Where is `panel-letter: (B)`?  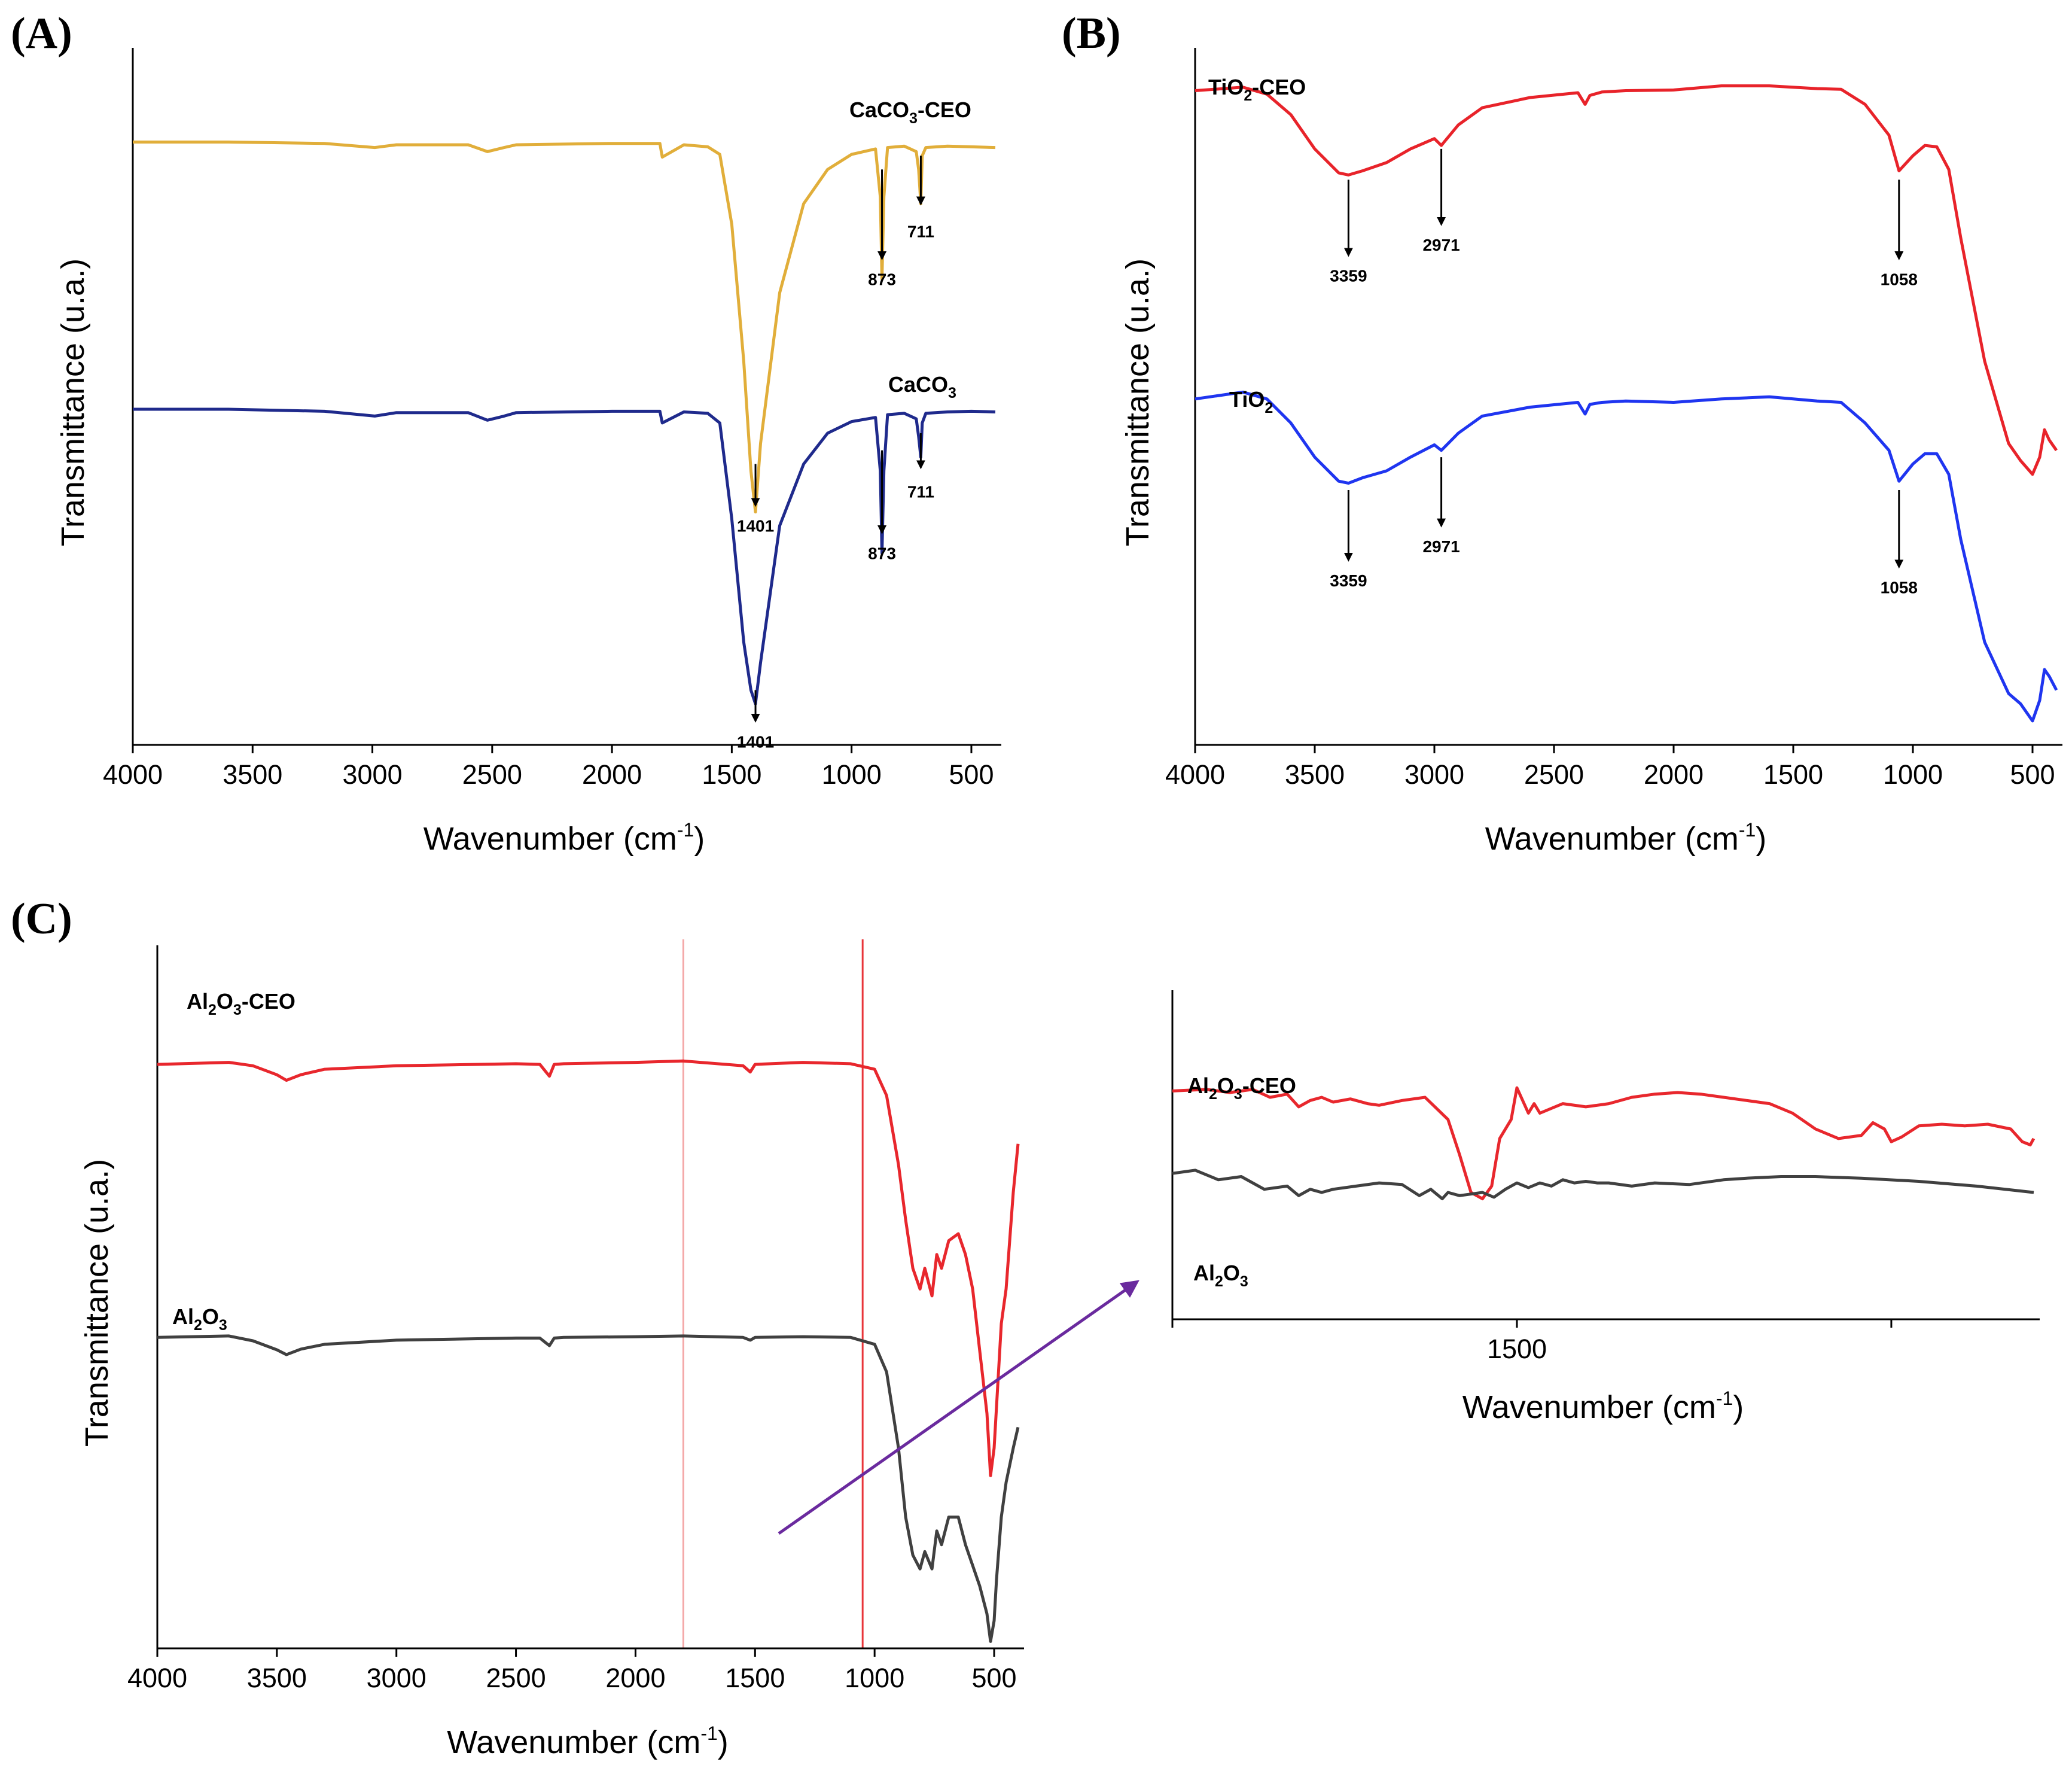 panel-letter: (B) is located at coordinates (1091, 33).